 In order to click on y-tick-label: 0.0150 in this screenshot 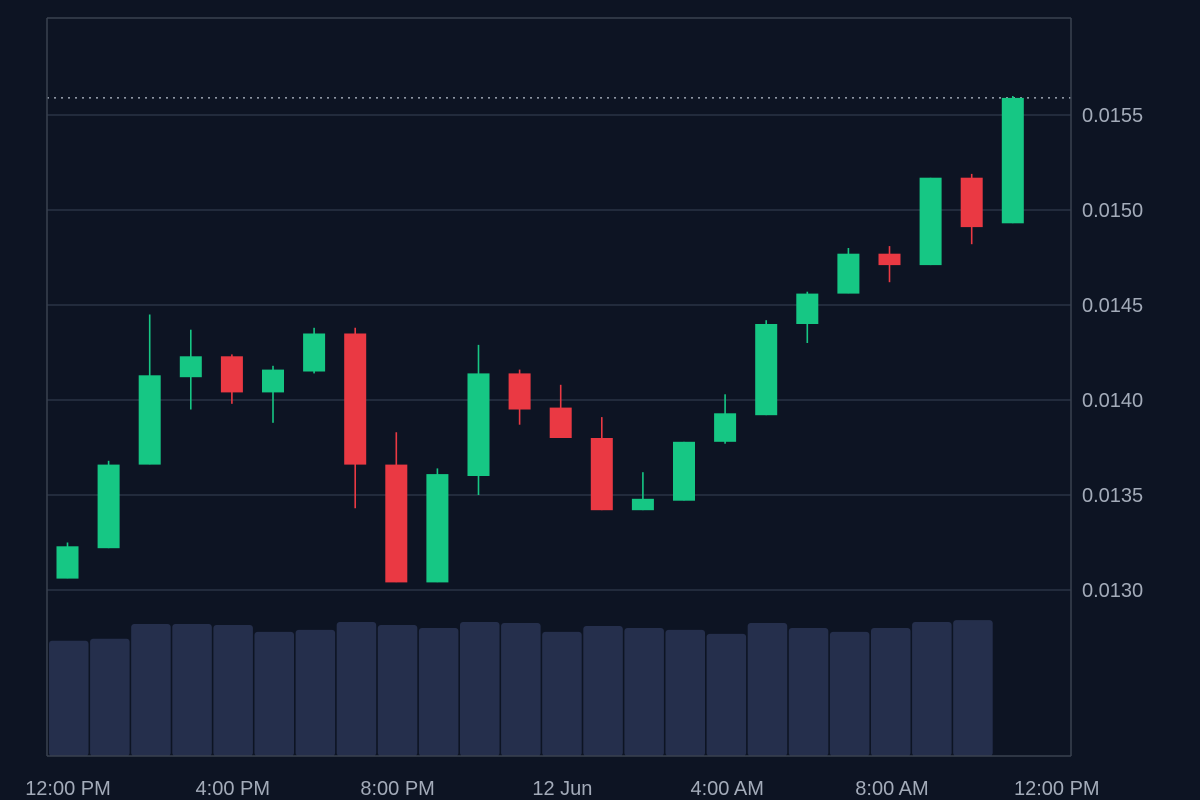, I will do `click(1112, 211)`.